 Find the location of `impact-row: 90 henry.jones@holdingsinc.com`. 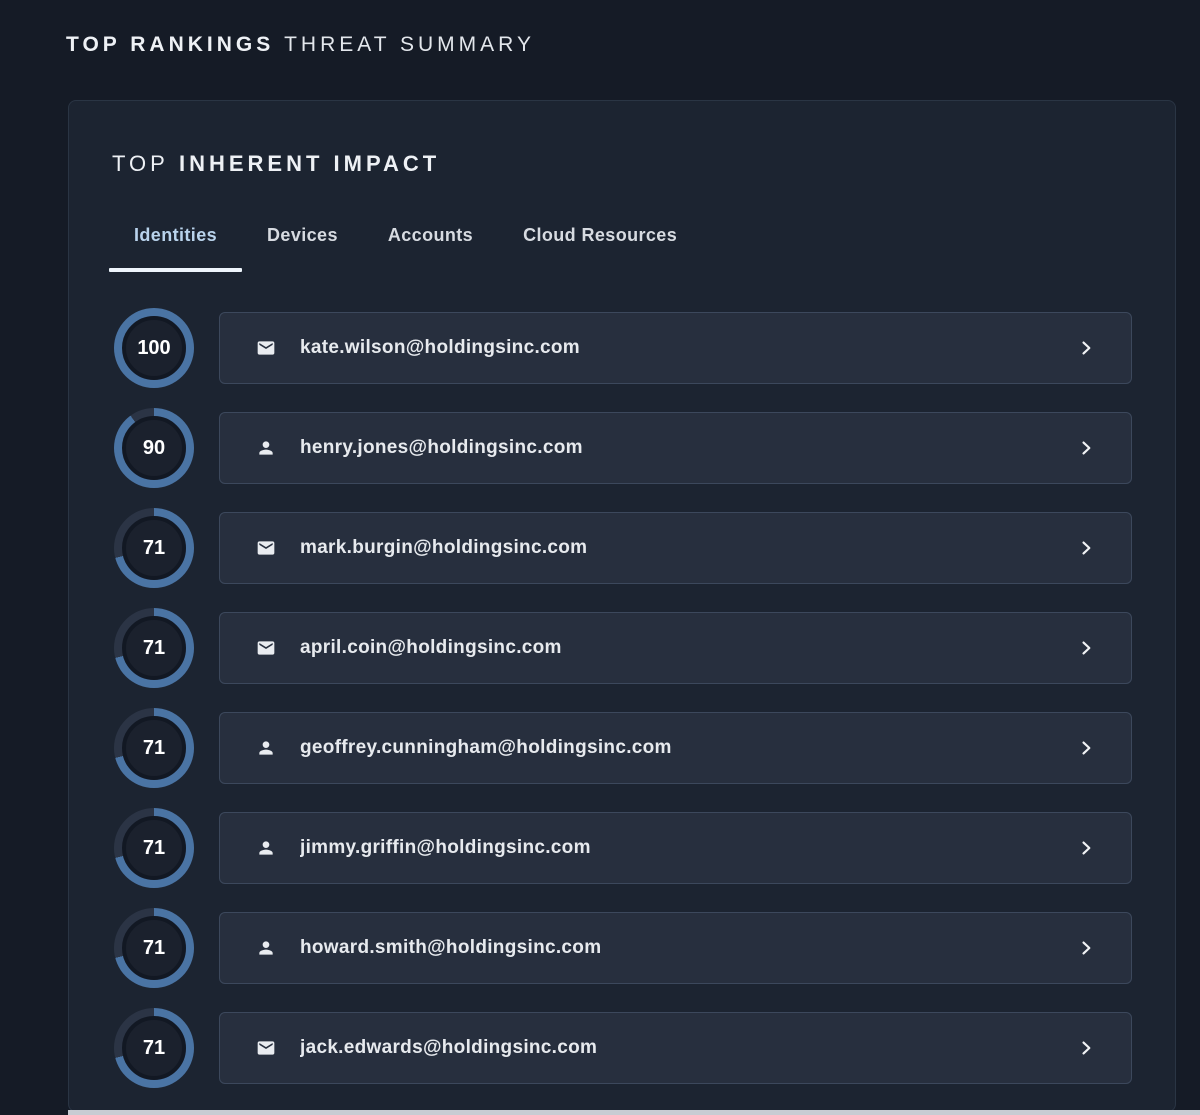

impact-row: 90 henry.jones@holdingsinc.com is located at coordinates (623, 448).